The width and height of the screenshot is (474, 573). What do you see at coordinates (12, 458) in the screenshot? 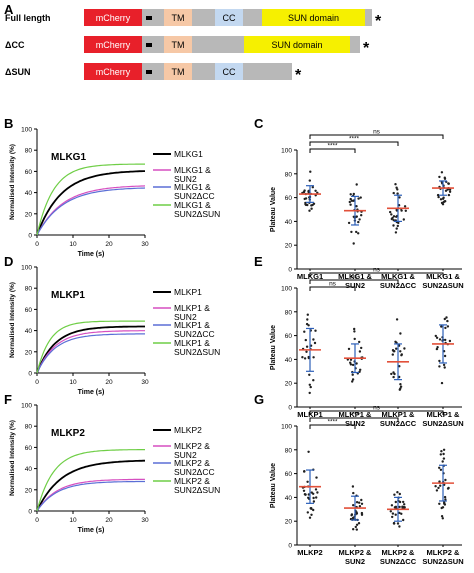
I see `y-axis-label: Normalised Intensity (%)` at bounding box center [12, 458].